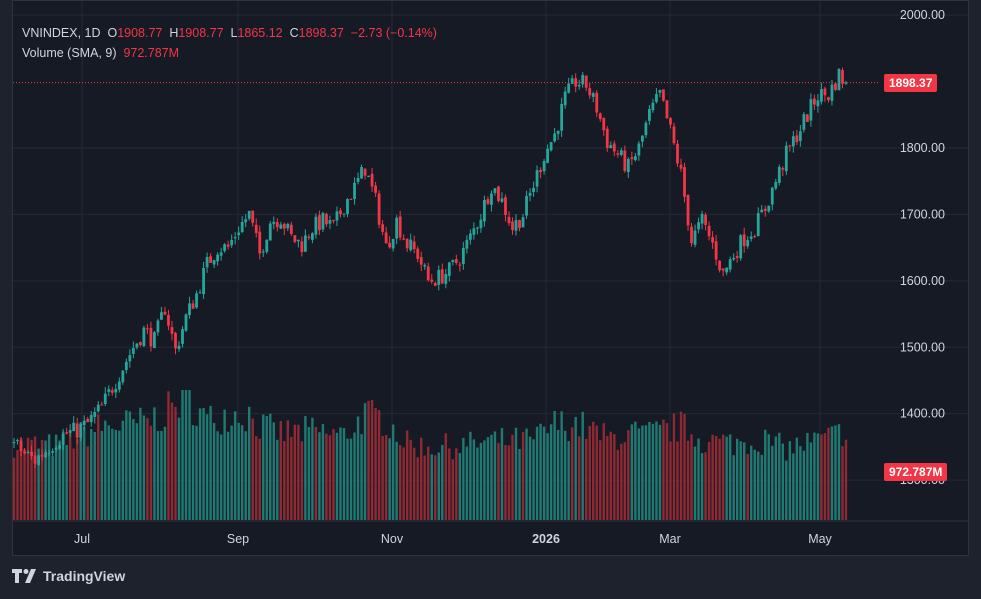 This screenshot has height=599, width=981. I want to click on last-price-badge: 1898.37, so click(911, 83).